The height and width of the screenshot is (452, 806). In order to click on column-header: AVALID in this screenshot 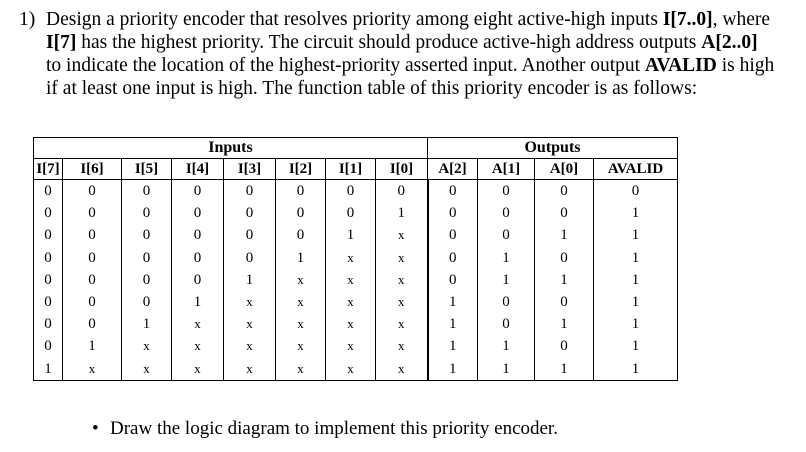, I will do `click(635, 169)`.